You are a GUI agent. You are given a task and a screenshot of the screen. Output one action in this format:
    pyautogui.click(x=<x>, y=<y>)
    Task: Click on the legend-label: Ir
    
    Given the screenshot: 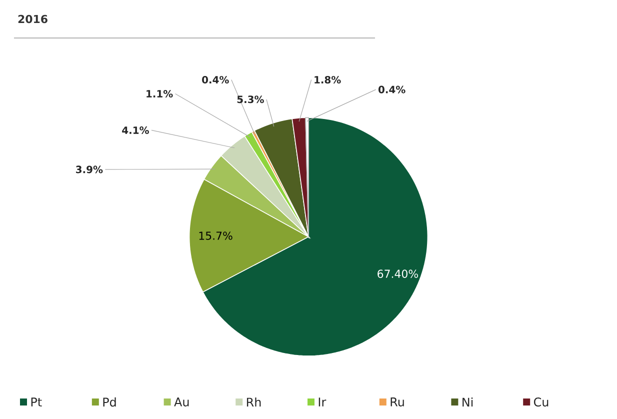 What is the action you would take?
    pyautogui.click(x=322, y=402)
    